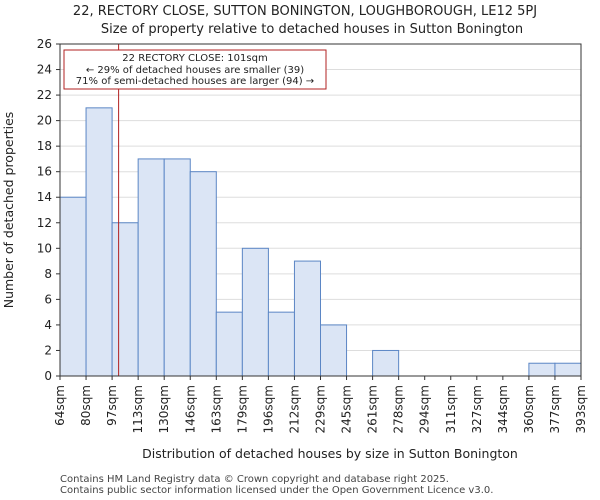 The height and width of the screenshot is (500, 600). What do you see at coordinates (44, 44) in the screenshot?
I see `y-tick-label: 26` at bounding box center [44, 44].